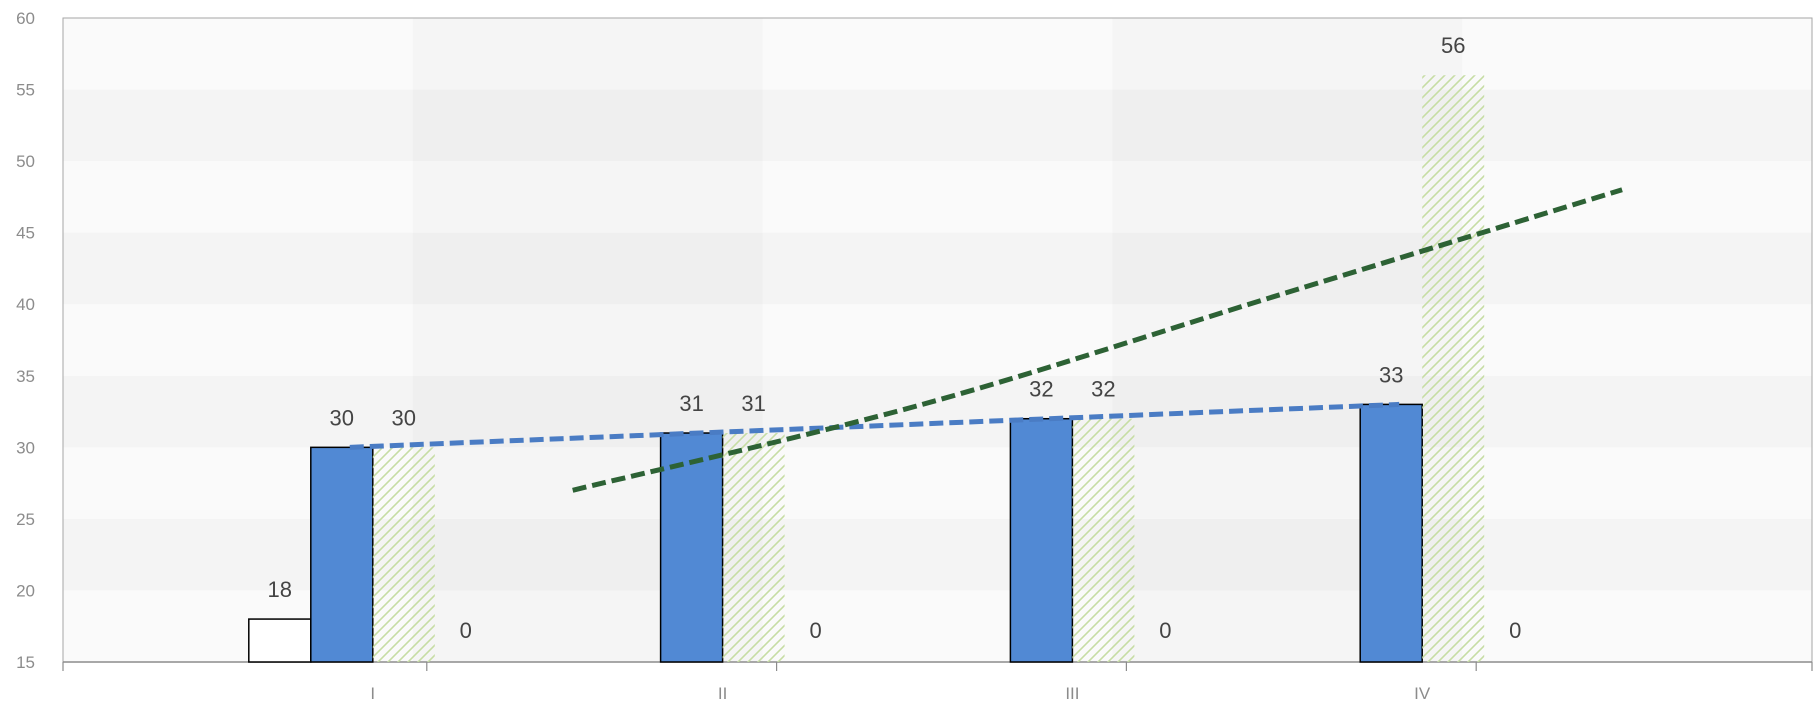 The image size is (1820, 709). I want to click on y-tick-label: 40, so click(25, 304).